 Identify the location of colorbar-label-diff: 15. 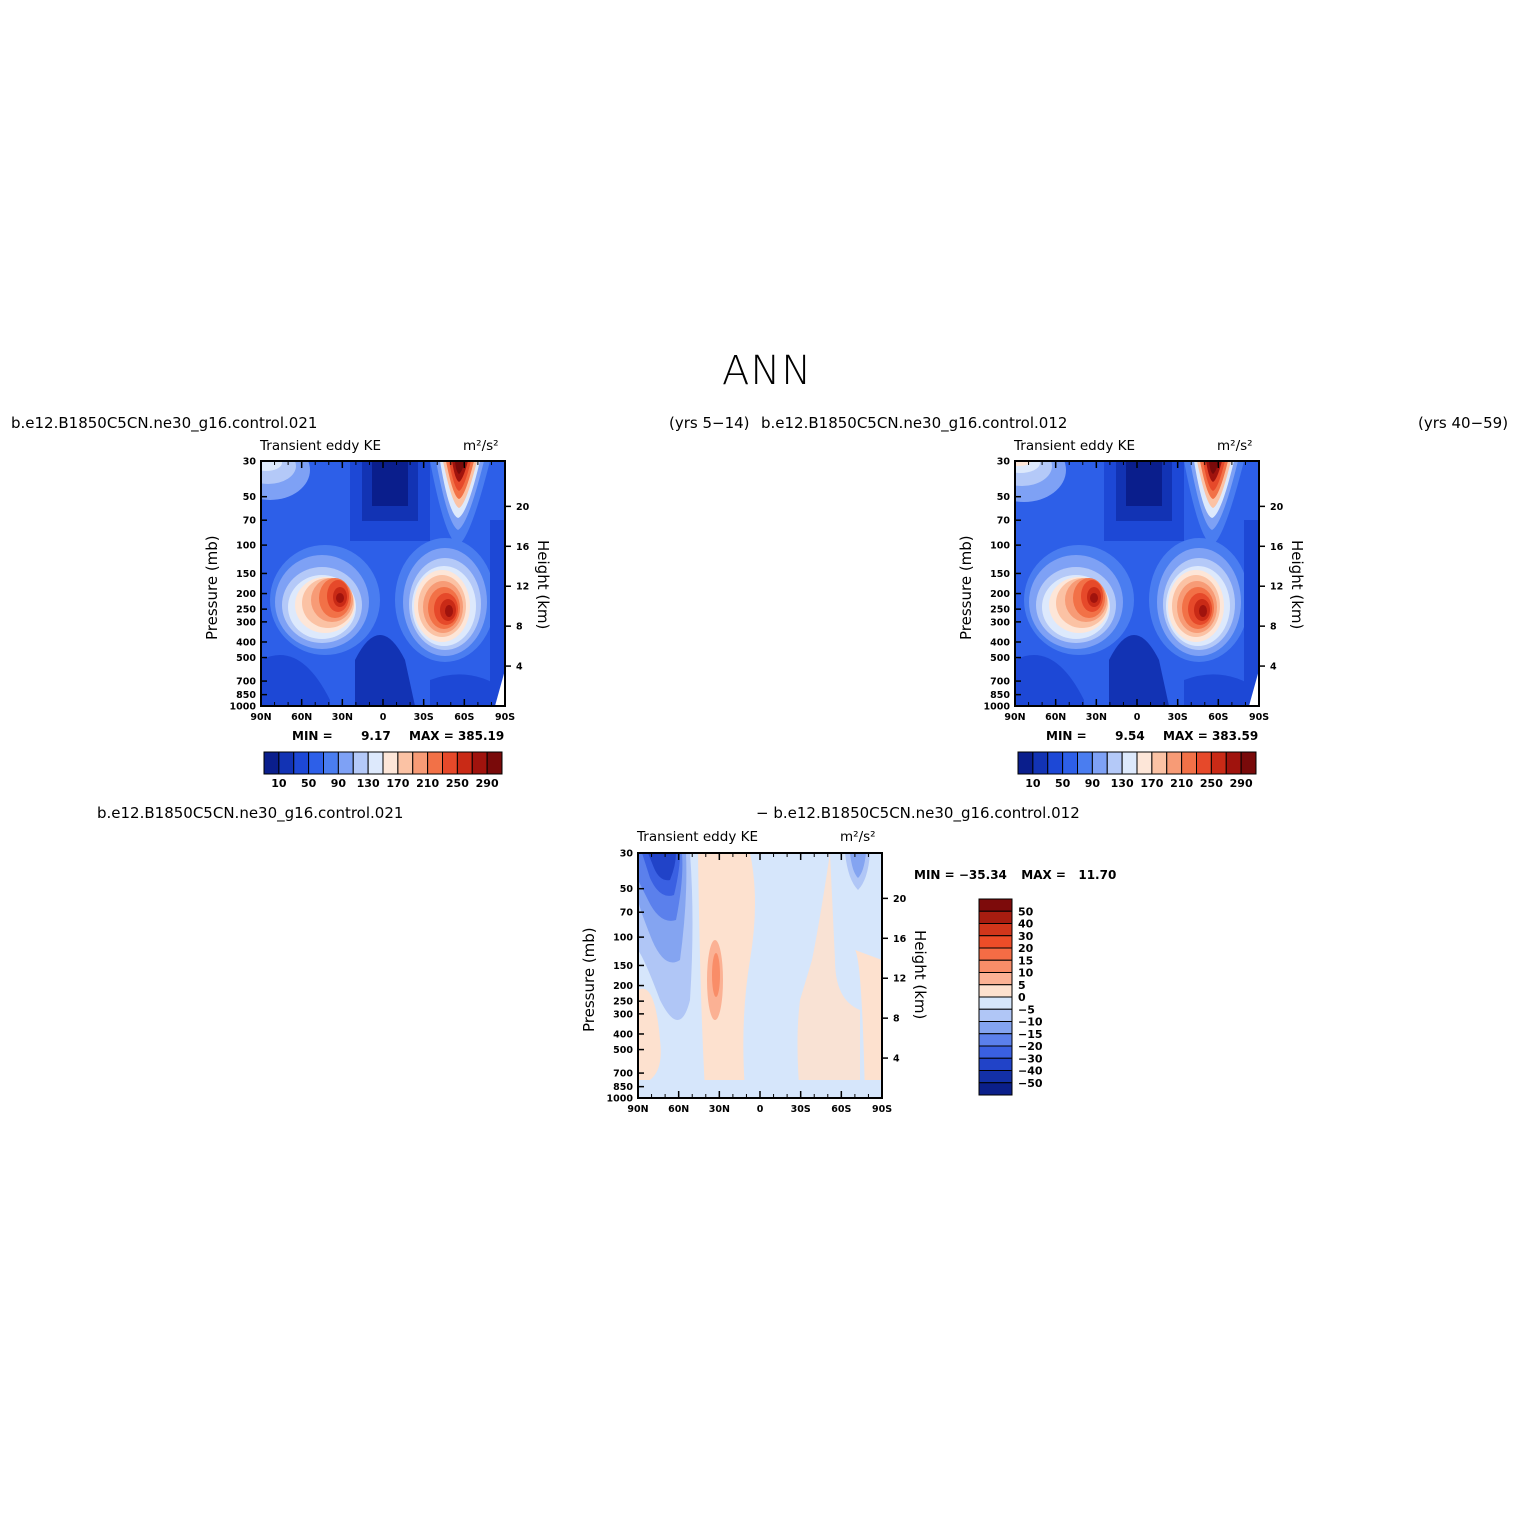
(1025, 960).